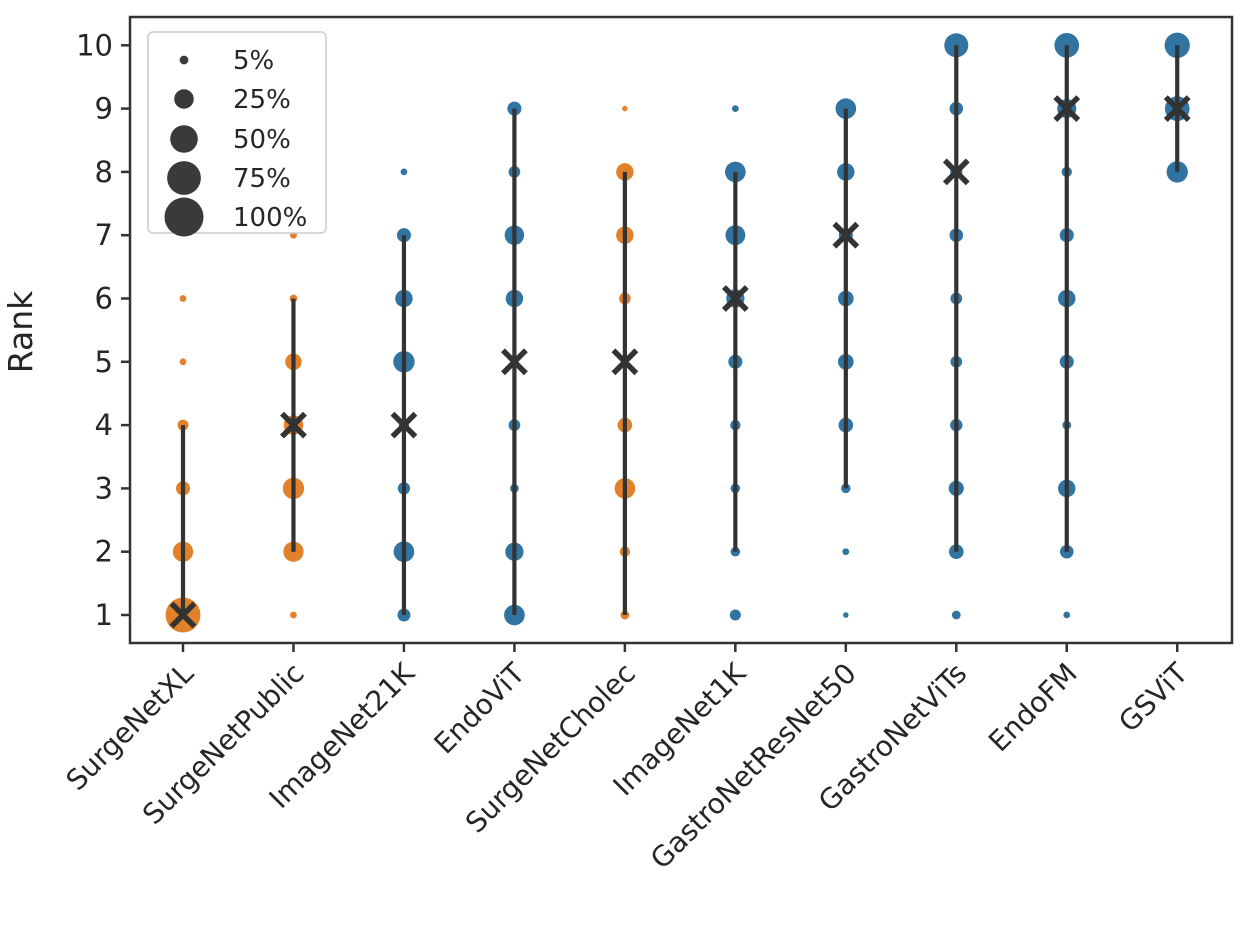 The image size is (1253, 938). I want to click on legend-label-50pct: 50%, so click(262, 140).